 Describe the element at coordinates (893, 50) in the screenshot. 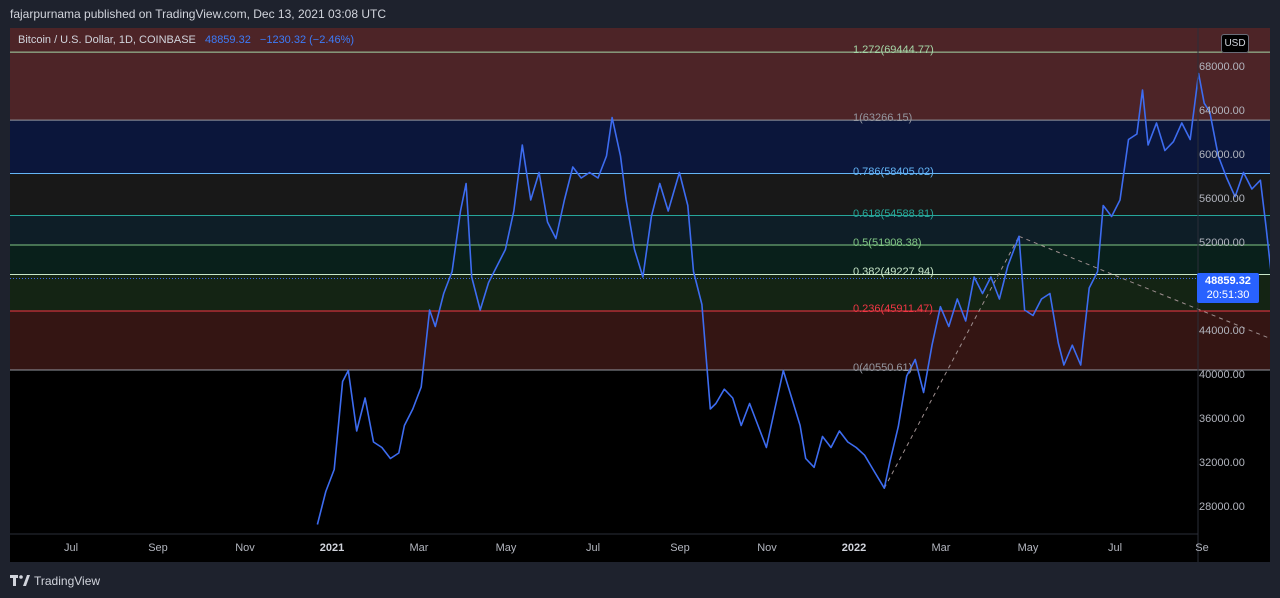

I see `fib-level-label: 1.272(69444.77)` at that location.